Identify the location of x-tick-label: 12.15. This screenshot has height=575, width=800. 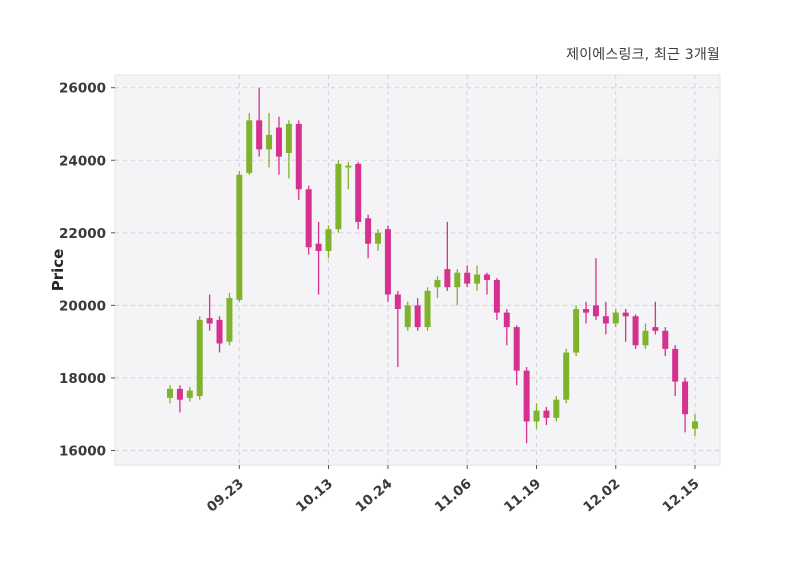
(681, 496).